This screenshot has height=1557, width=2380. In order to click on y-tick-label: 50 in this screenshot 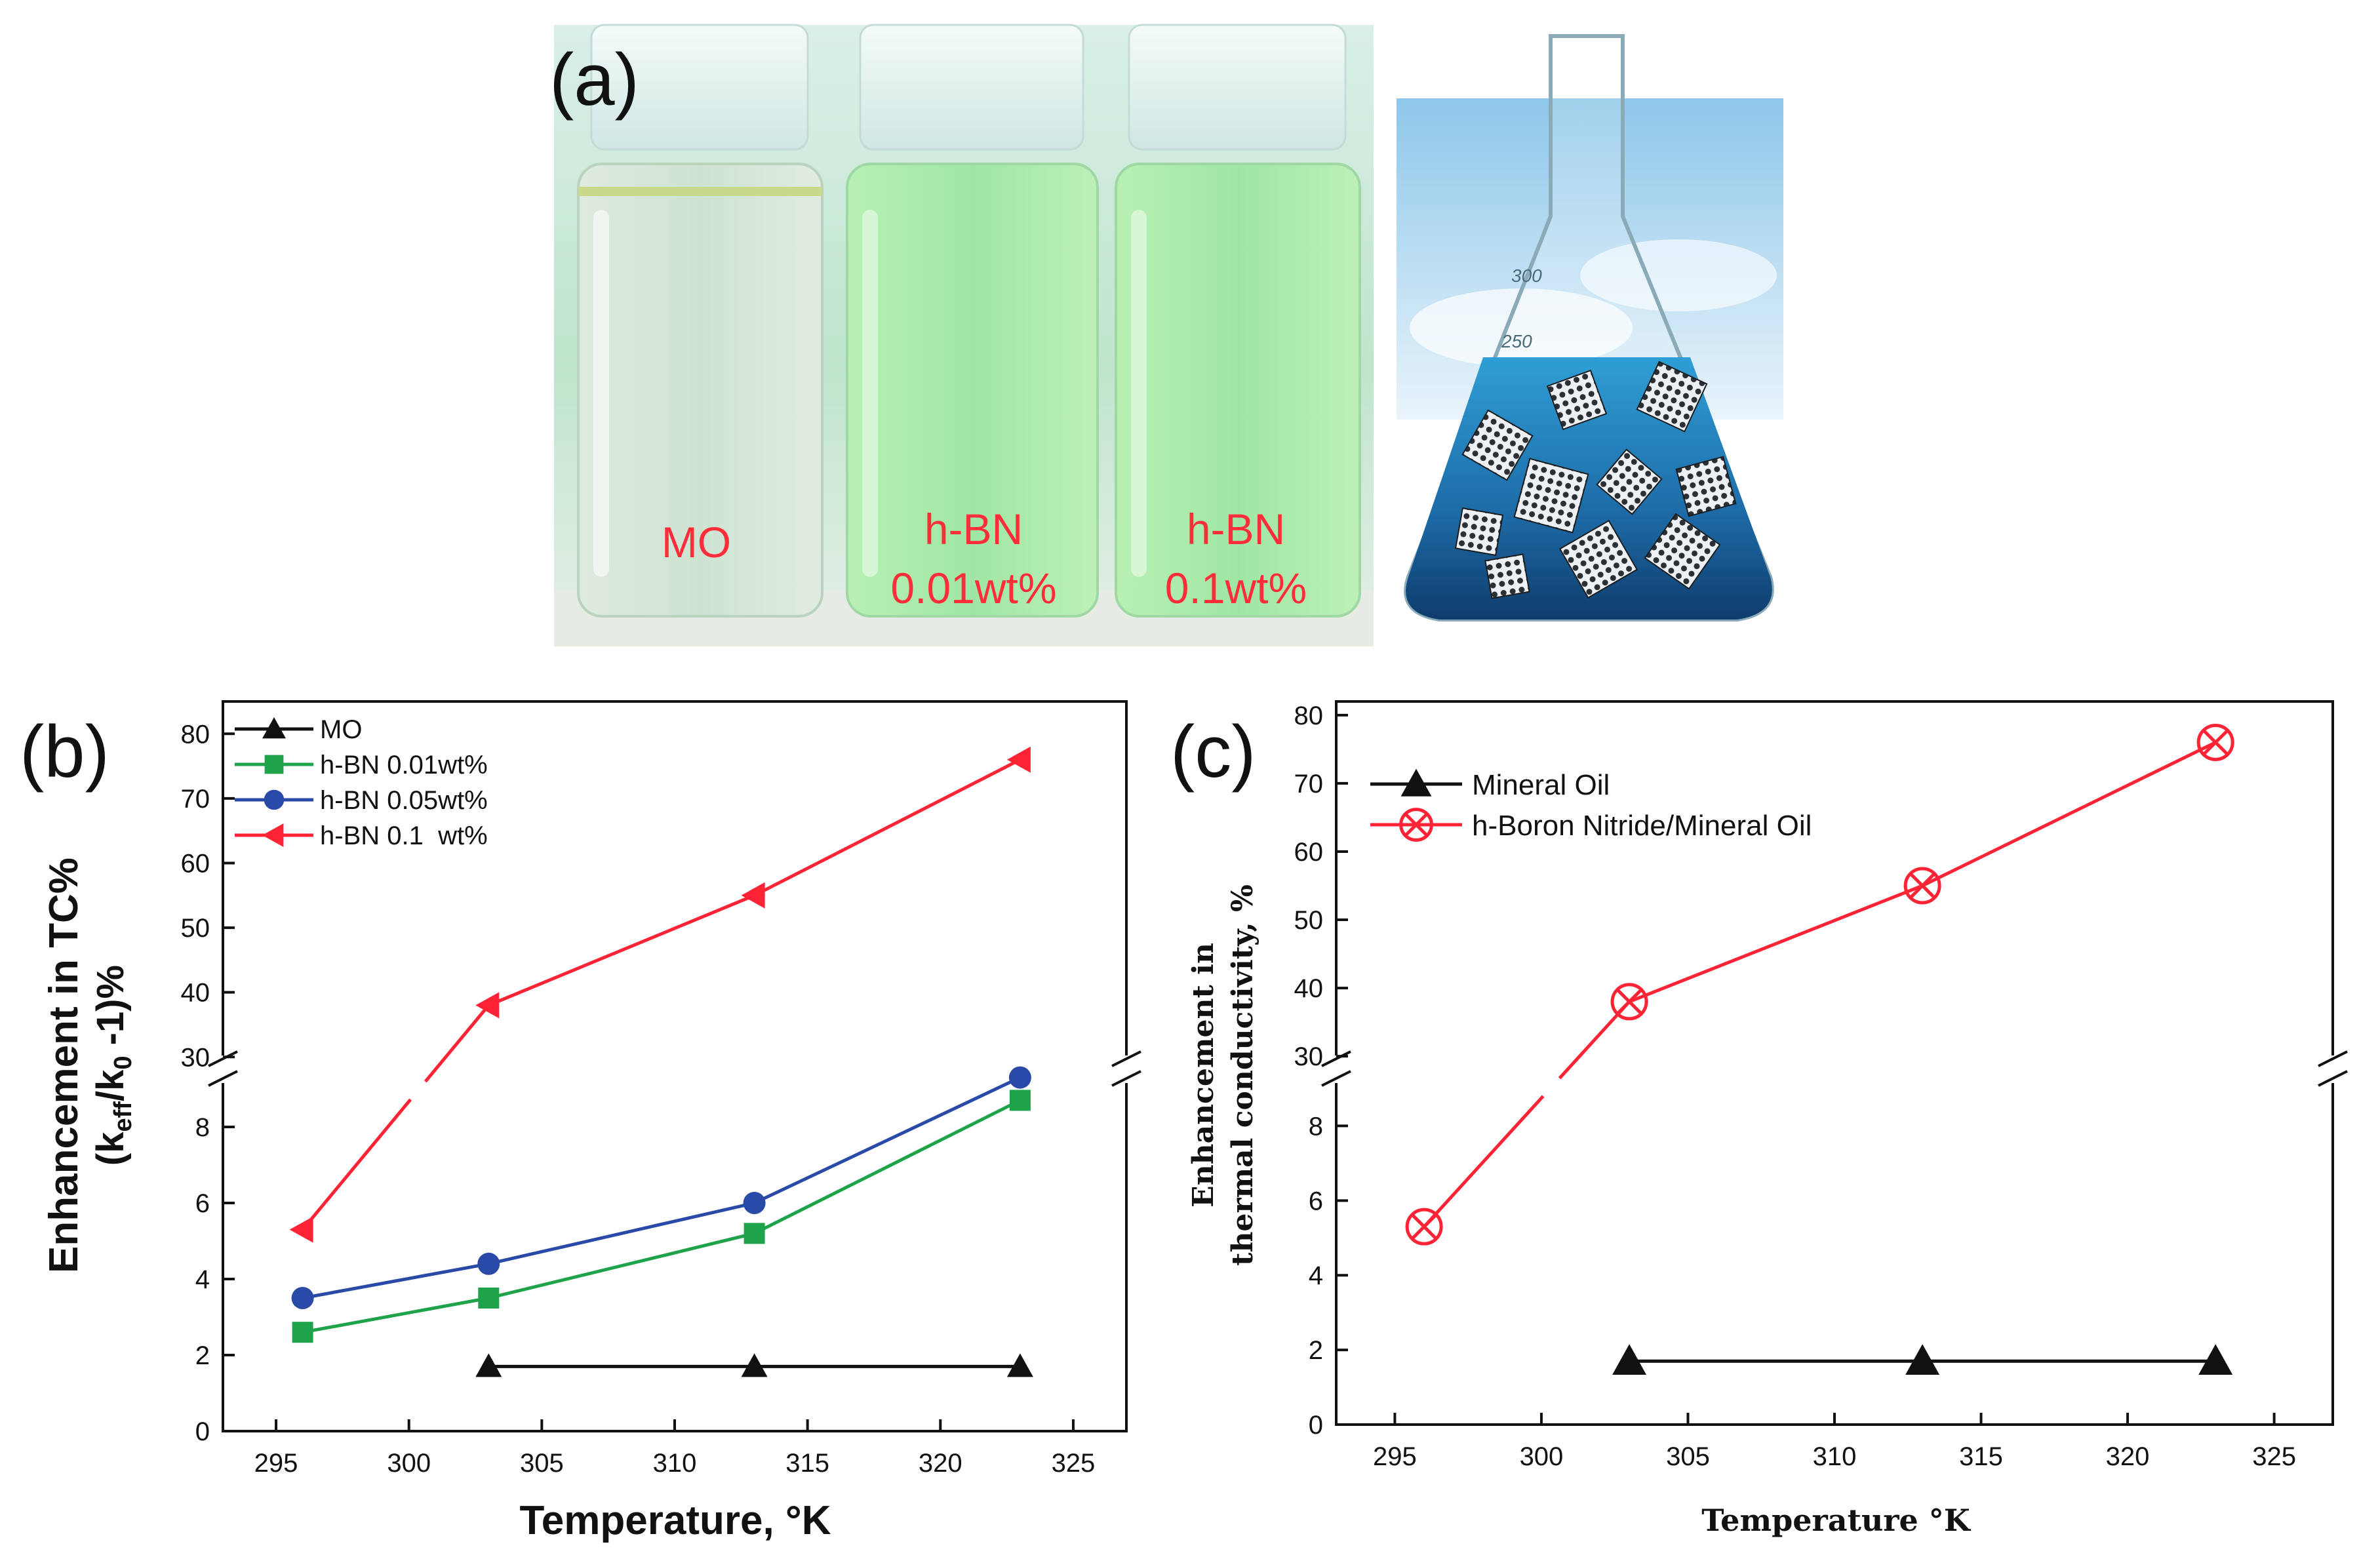, I will do `click(1309, 920)`.